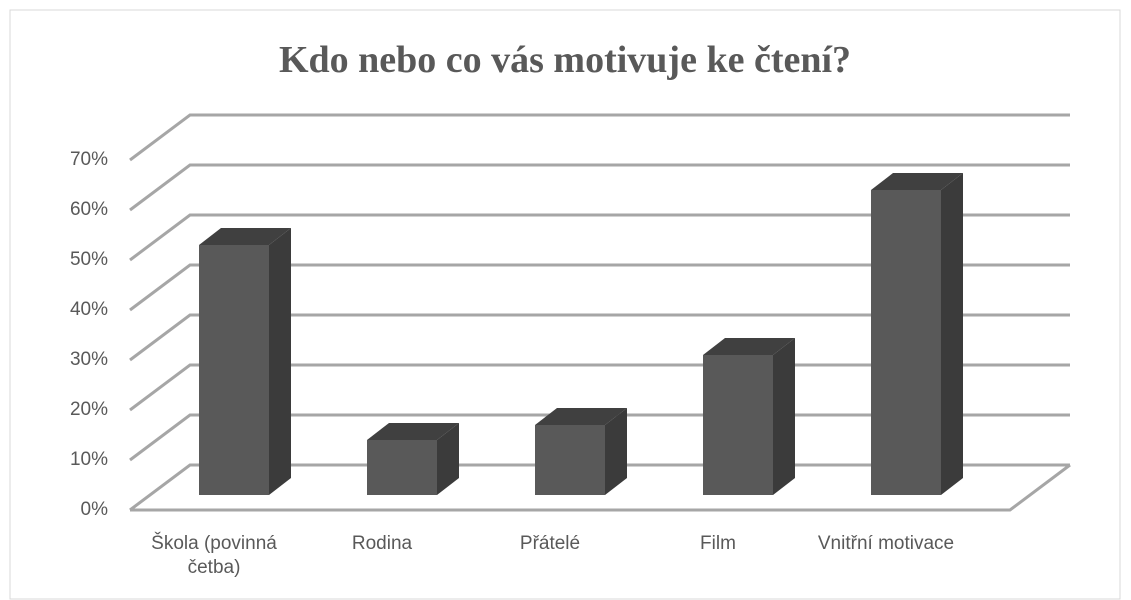 The height and width of the screenshot is (600, 1131). What do you see at coordinates (89, 159) in the screenshot?
I see `y-tick-label: 70%` at bounding box center [89, 159].